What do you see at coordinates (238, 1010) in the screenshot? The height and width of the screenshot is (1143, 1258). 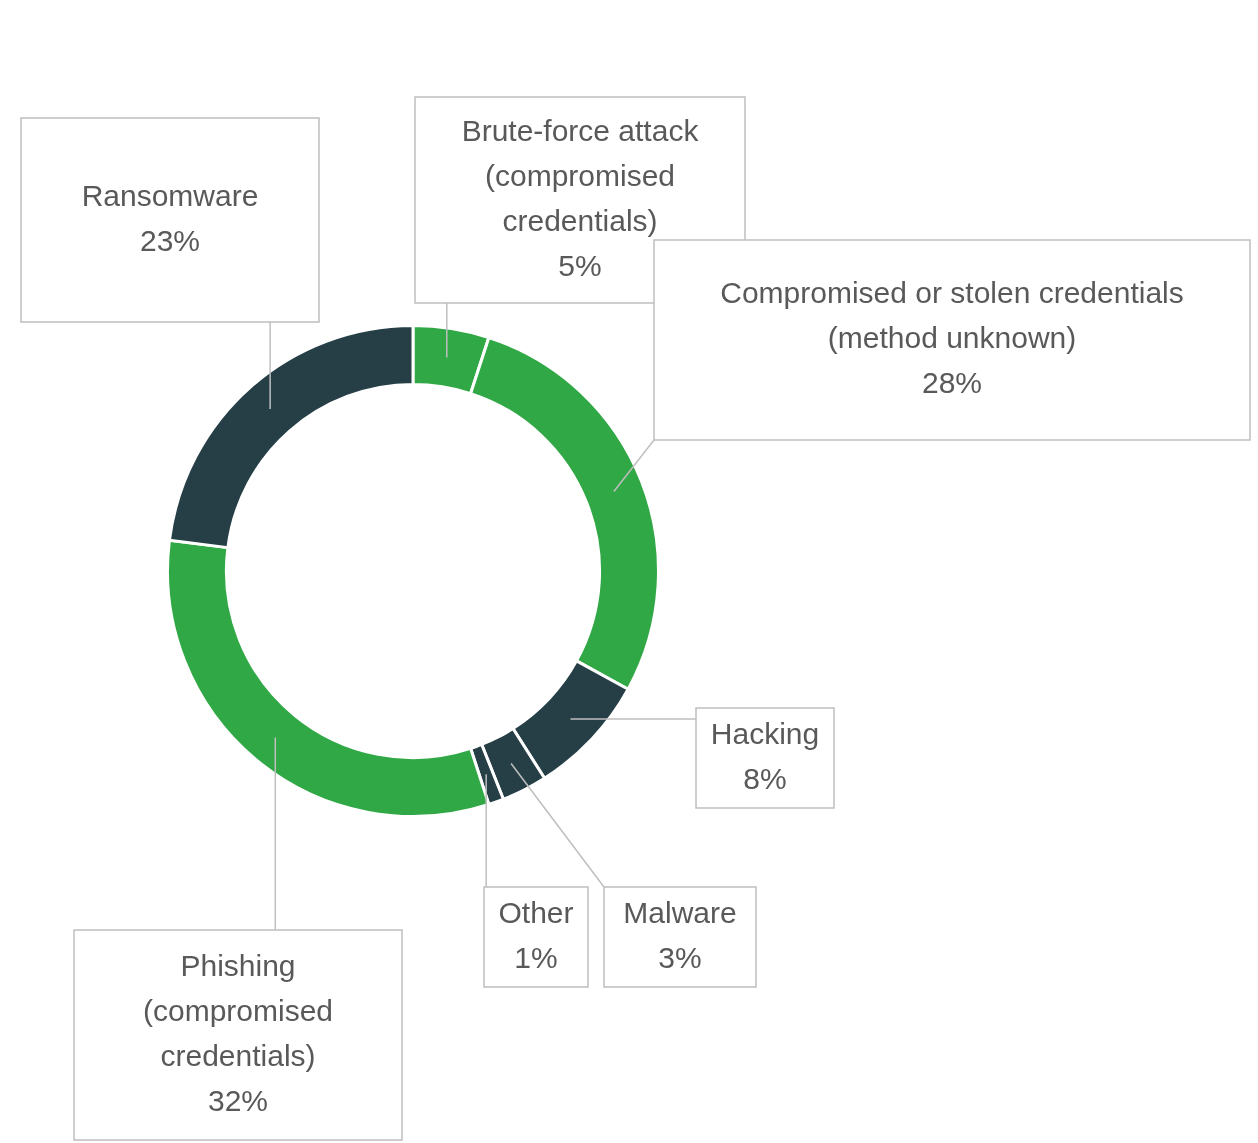 I see `slice-label: Phishing (compromised credentials)` at bounding box center [238, 1010].